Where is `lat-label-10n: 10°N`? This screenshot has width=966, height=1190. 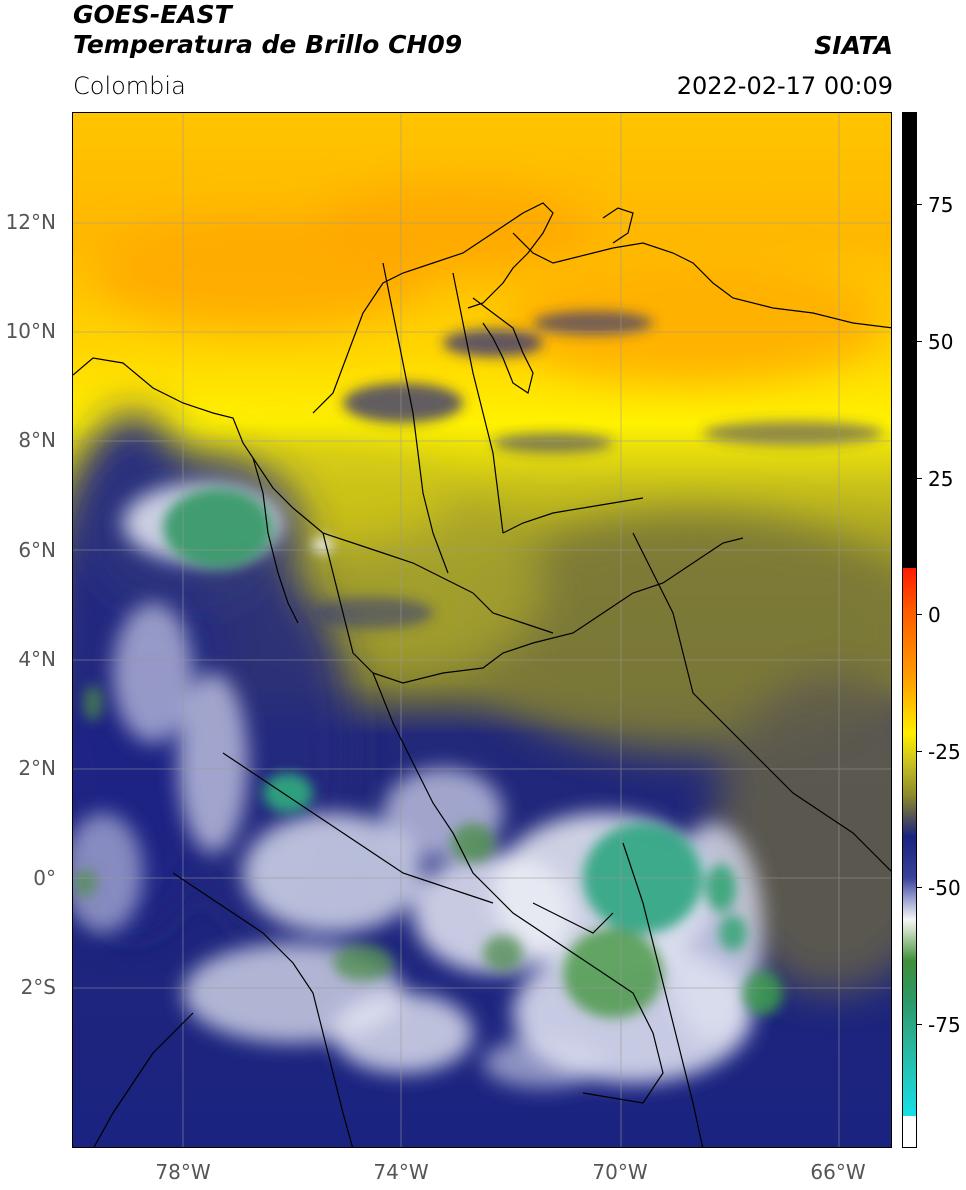
lat-label-10n: 10°N is located at coordinates (30, 331).